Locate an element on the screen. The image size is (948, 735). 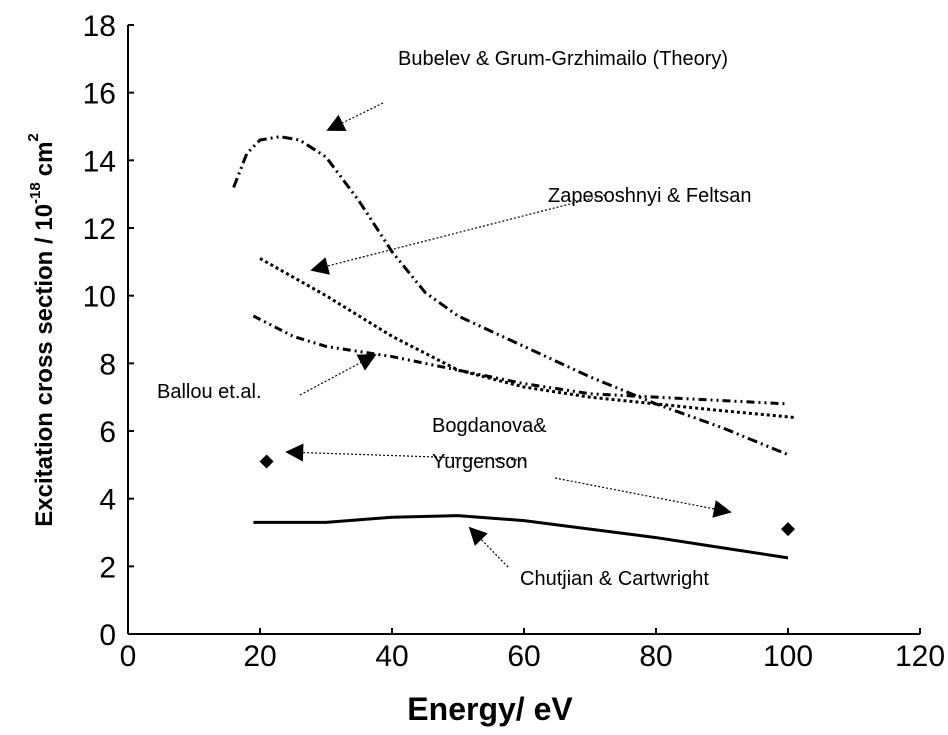
y-tick-label: 18 is located at coordinates (99, 26).